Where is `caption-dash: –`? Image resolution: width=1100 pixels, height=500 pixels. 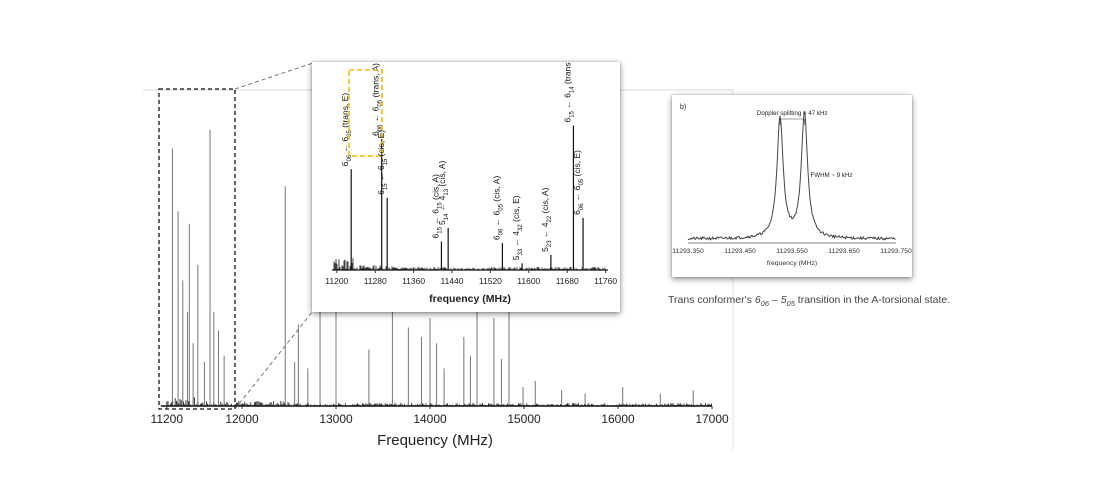 caption-dash: – is located at coordinates (775, 300).